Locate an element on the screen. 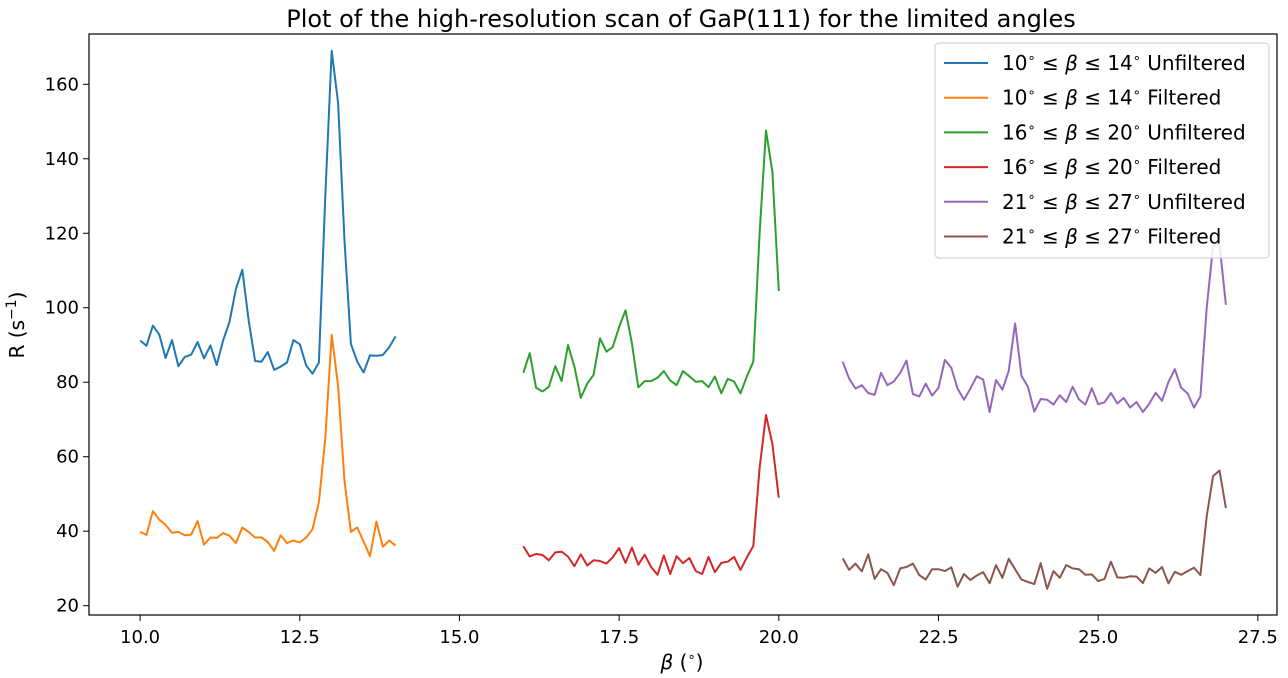  x-tick-label: 17.5 is located at coordinates (619, 637).